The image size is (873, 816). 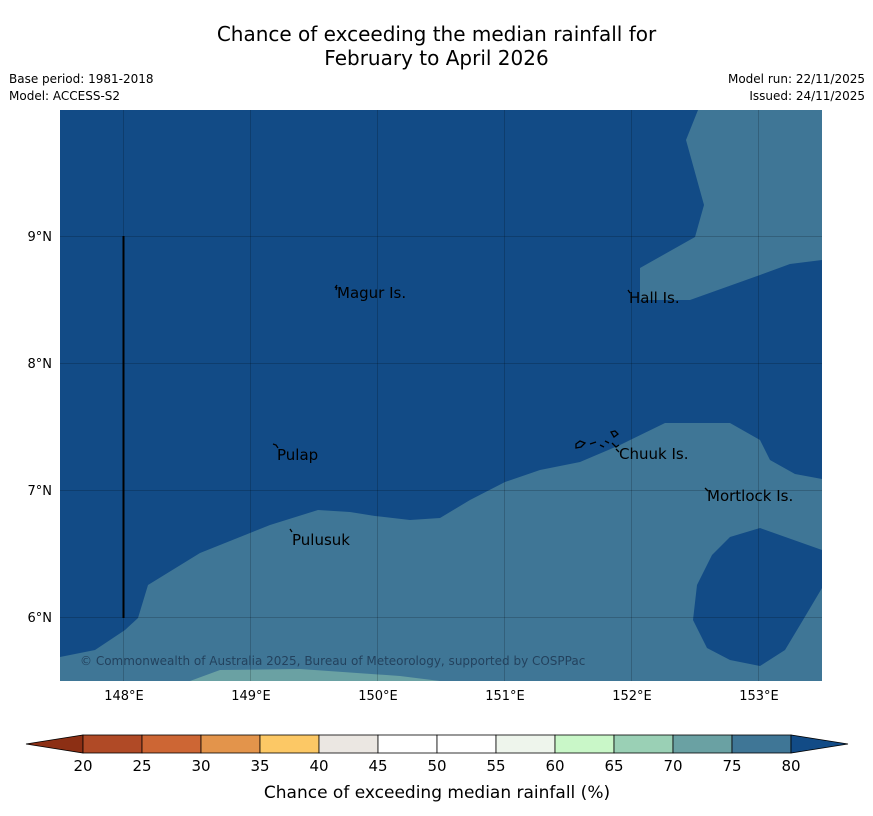 I want to click on lon-label-152: 152°E, so click(x=632, y=696).